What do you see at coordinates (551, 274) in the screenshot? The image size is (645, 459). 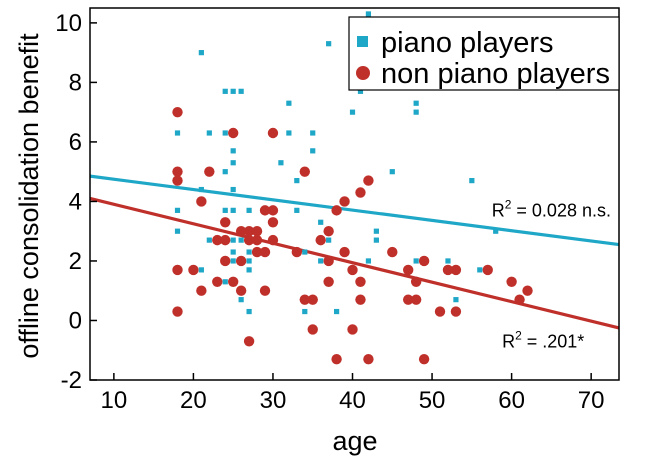 I see `annotations-layer: R2 = 0.028 n.s.R2 = .201*` at bounding box center [551, 274].